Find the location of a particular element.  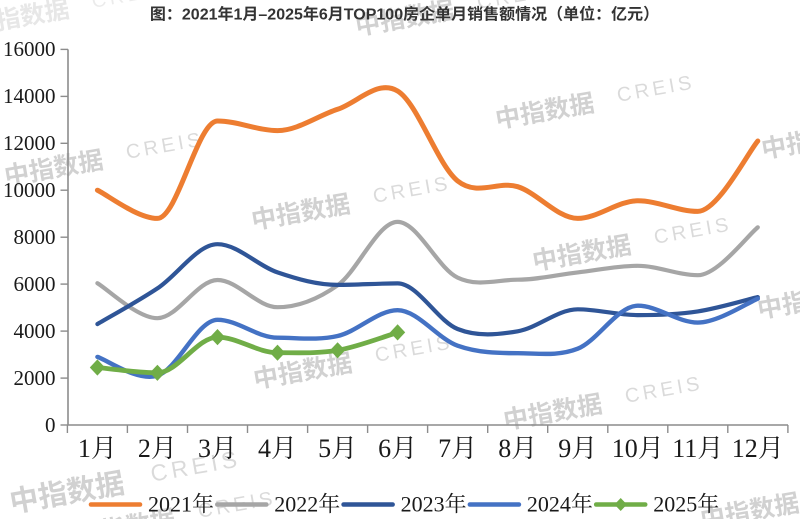

svg-text: 6000 is located at coordinates (35, 284).